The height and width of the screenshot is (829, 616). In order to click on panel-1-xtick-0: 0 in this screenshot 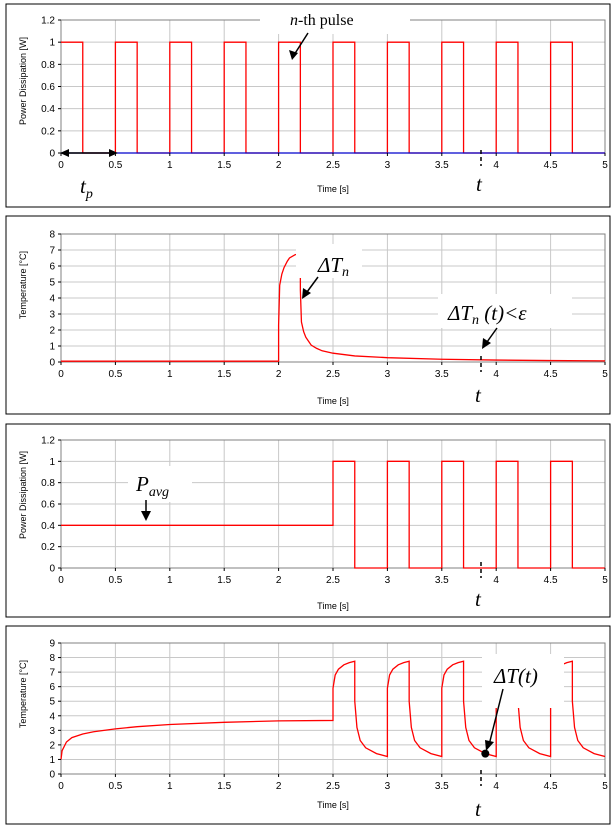, I will do `click(61, 165)`.